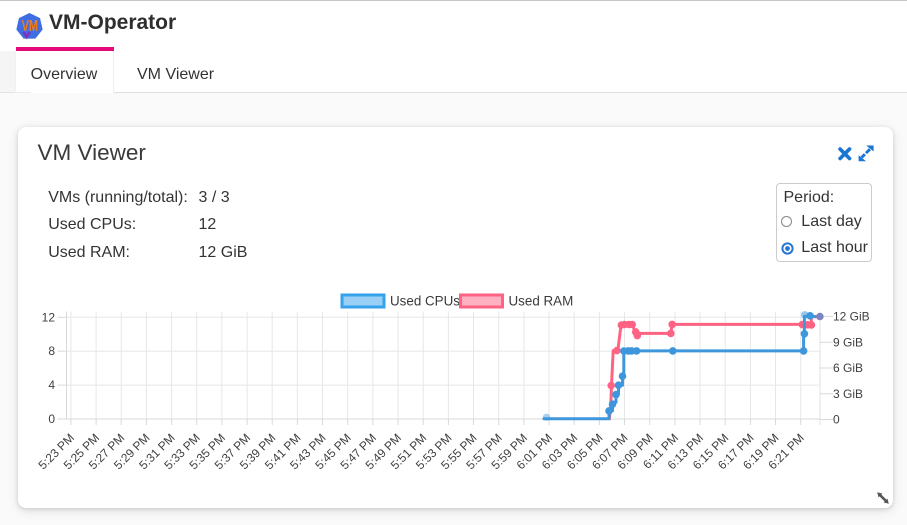  What do you see at coordinates (51, 385) in the screenshot?
I see `svg-text: 4` at bounding box center [51, 385].